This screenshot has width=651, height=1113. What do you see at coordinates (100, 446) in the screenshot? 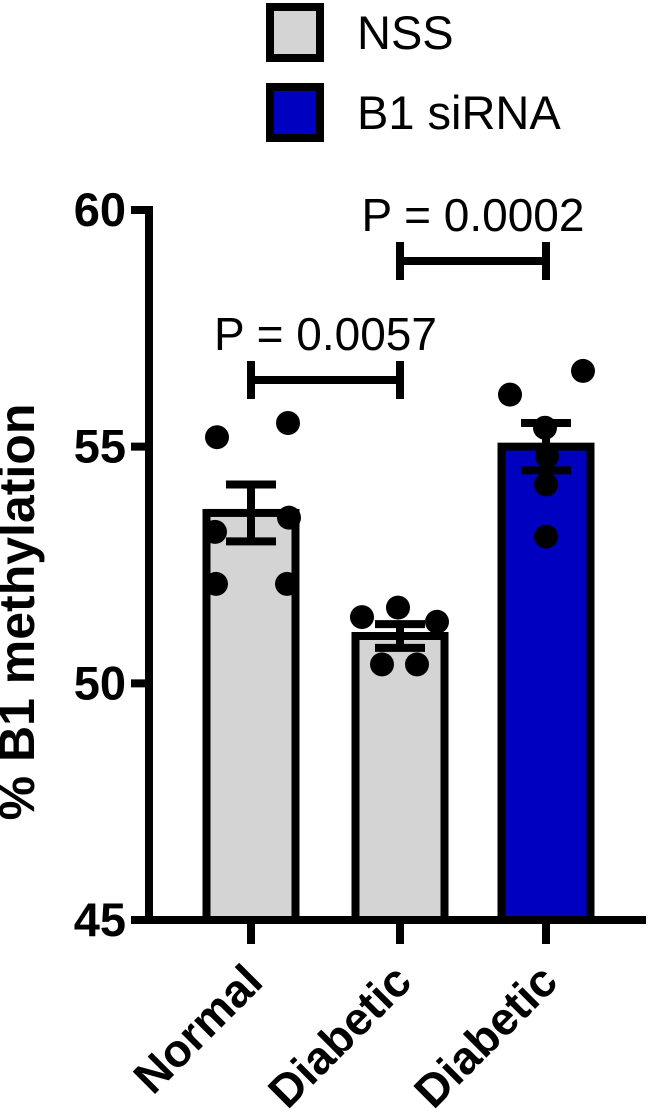
I see `y-tick-label-55: 55` at bounding box center [100, 446].